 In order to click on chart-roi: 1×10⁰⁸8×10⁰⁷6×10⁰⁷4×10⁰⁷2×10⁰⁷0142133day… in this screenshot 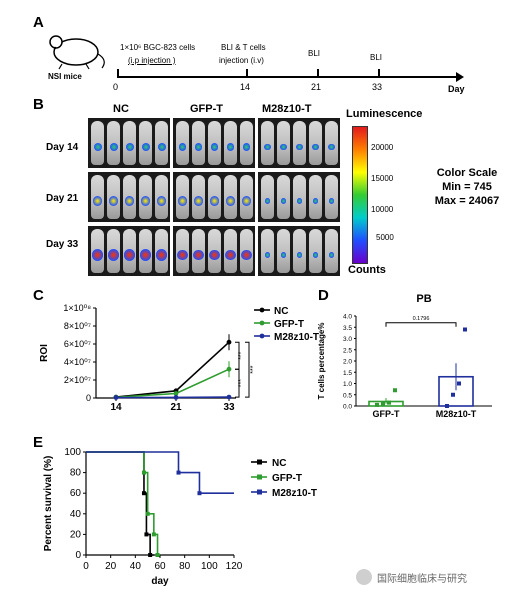, I will do `click(179, 356)`.